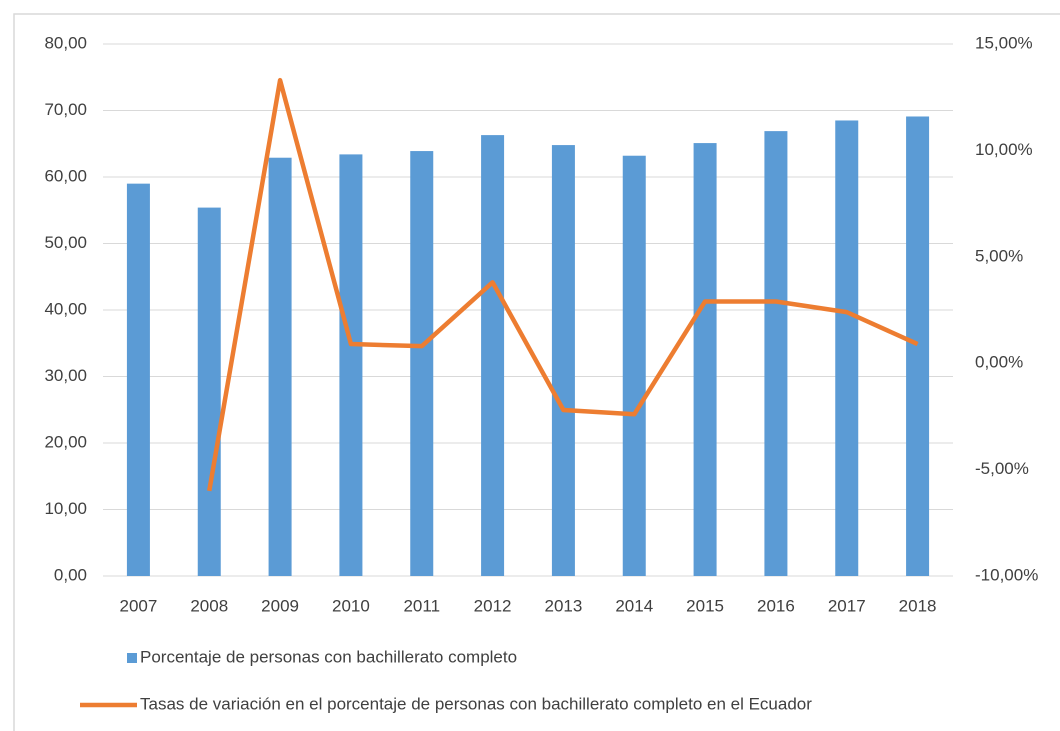 The image size is (1060, 731). I want to click on x-tick-label: 2016, so click(776, 605).